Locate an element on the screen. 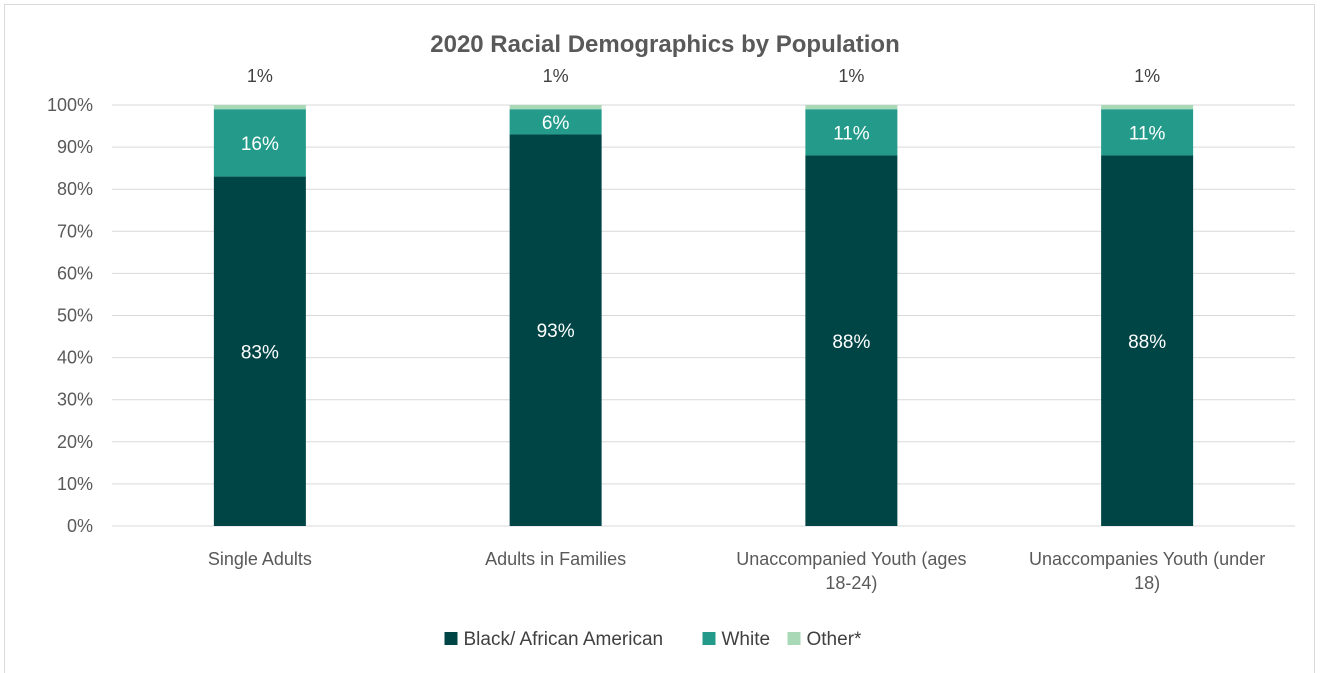 The height and width of the screenshot is (673, 1331). legend: Black/ African American White Other* is located at coordinates (653, 639).